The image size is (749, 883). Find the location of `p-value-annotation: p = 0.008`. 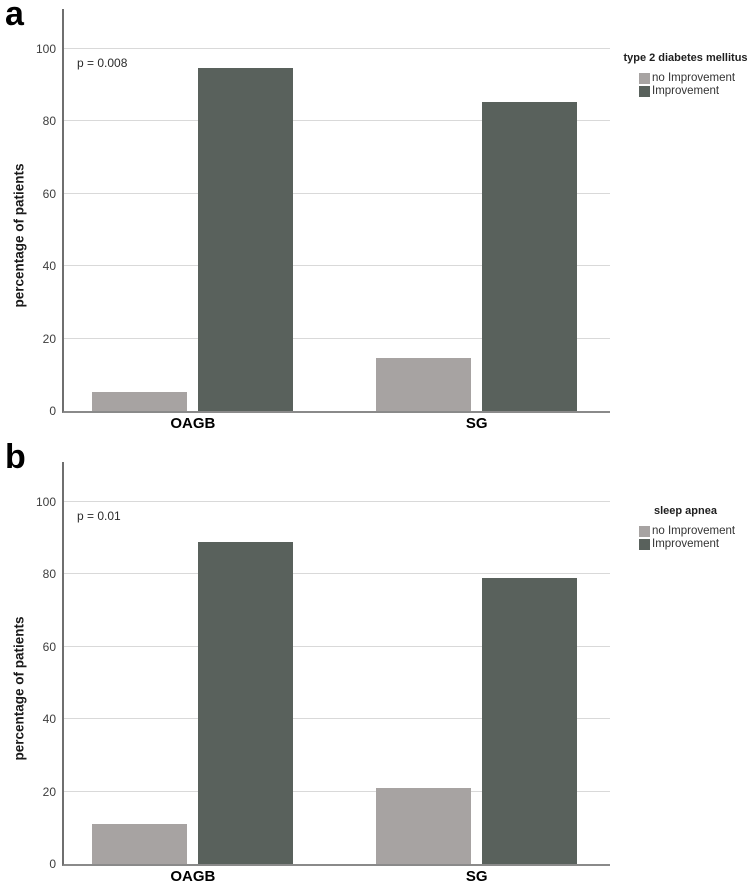

p-value-annotation: p = 0.008 is located at coordinates (102, 63).